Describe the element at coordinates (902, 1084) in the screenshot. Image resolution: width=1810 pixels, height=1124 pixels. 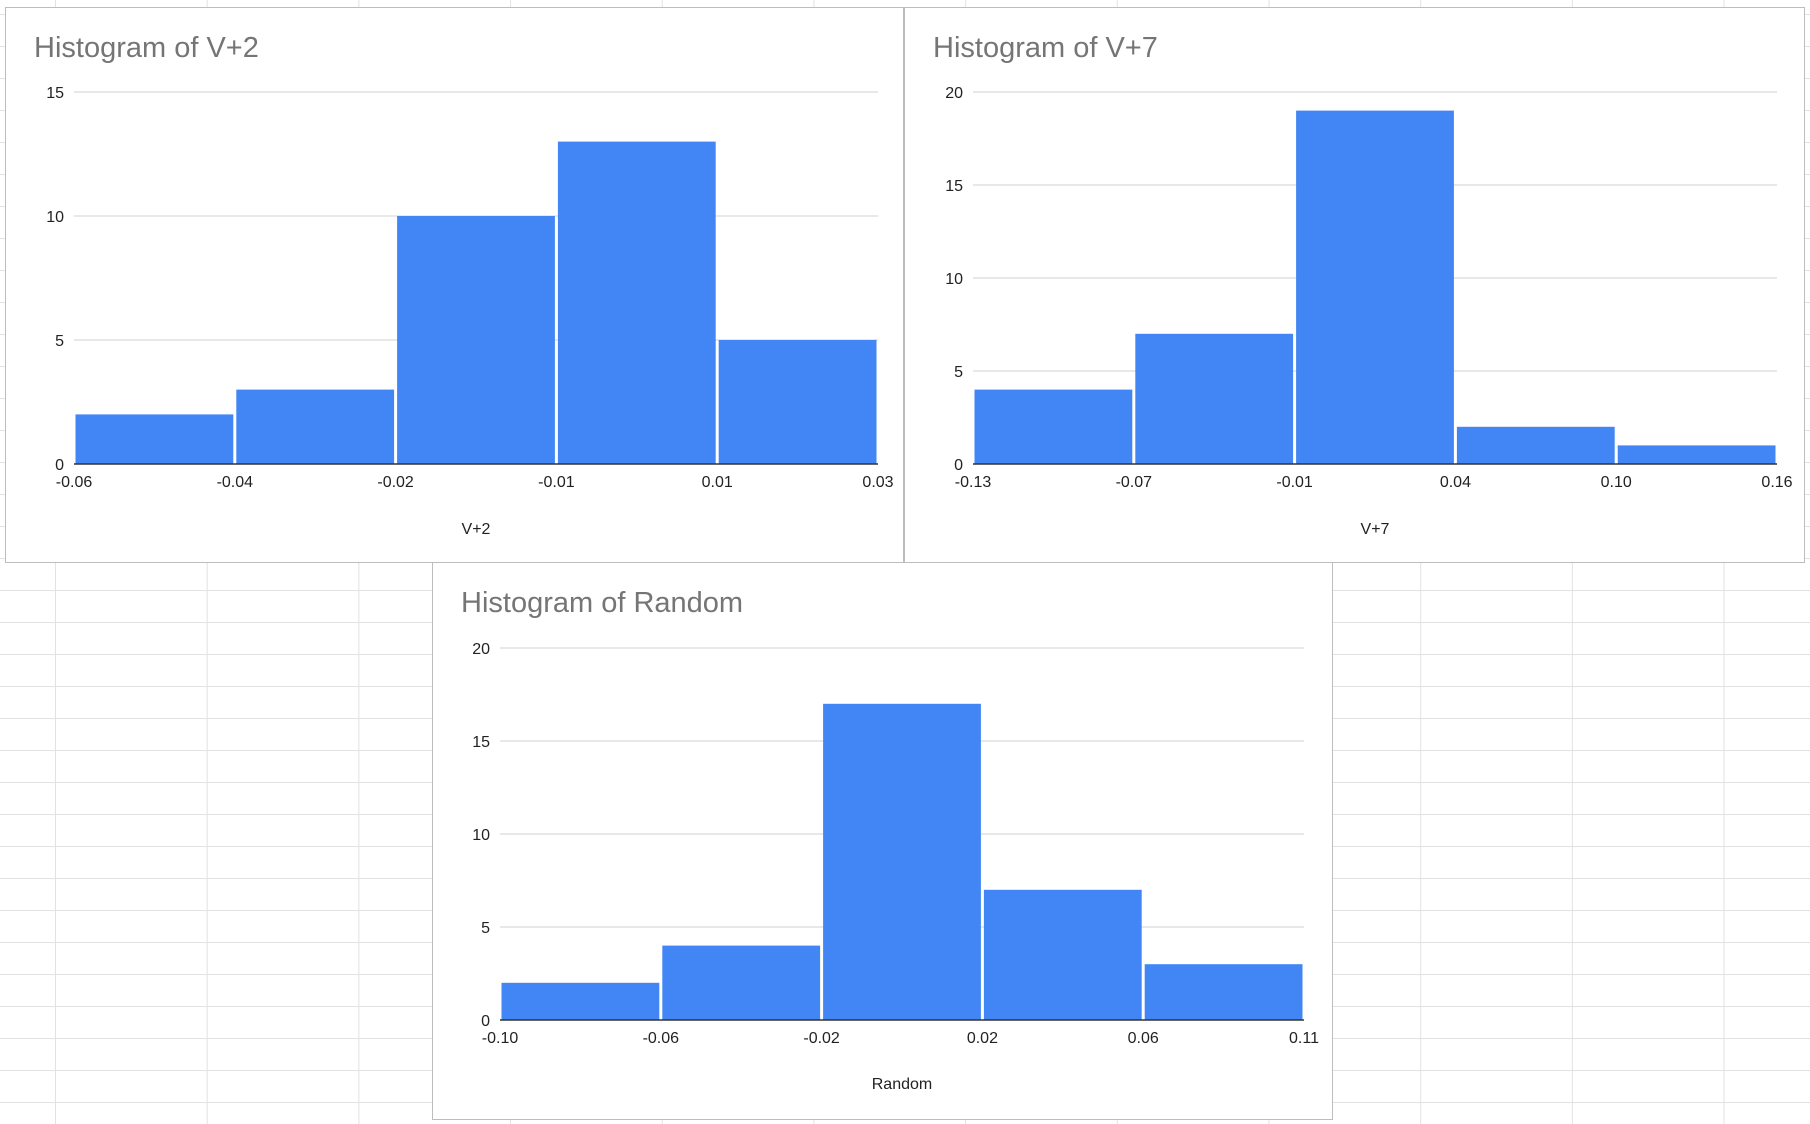
I see `x-axis-label: Random` at that location.